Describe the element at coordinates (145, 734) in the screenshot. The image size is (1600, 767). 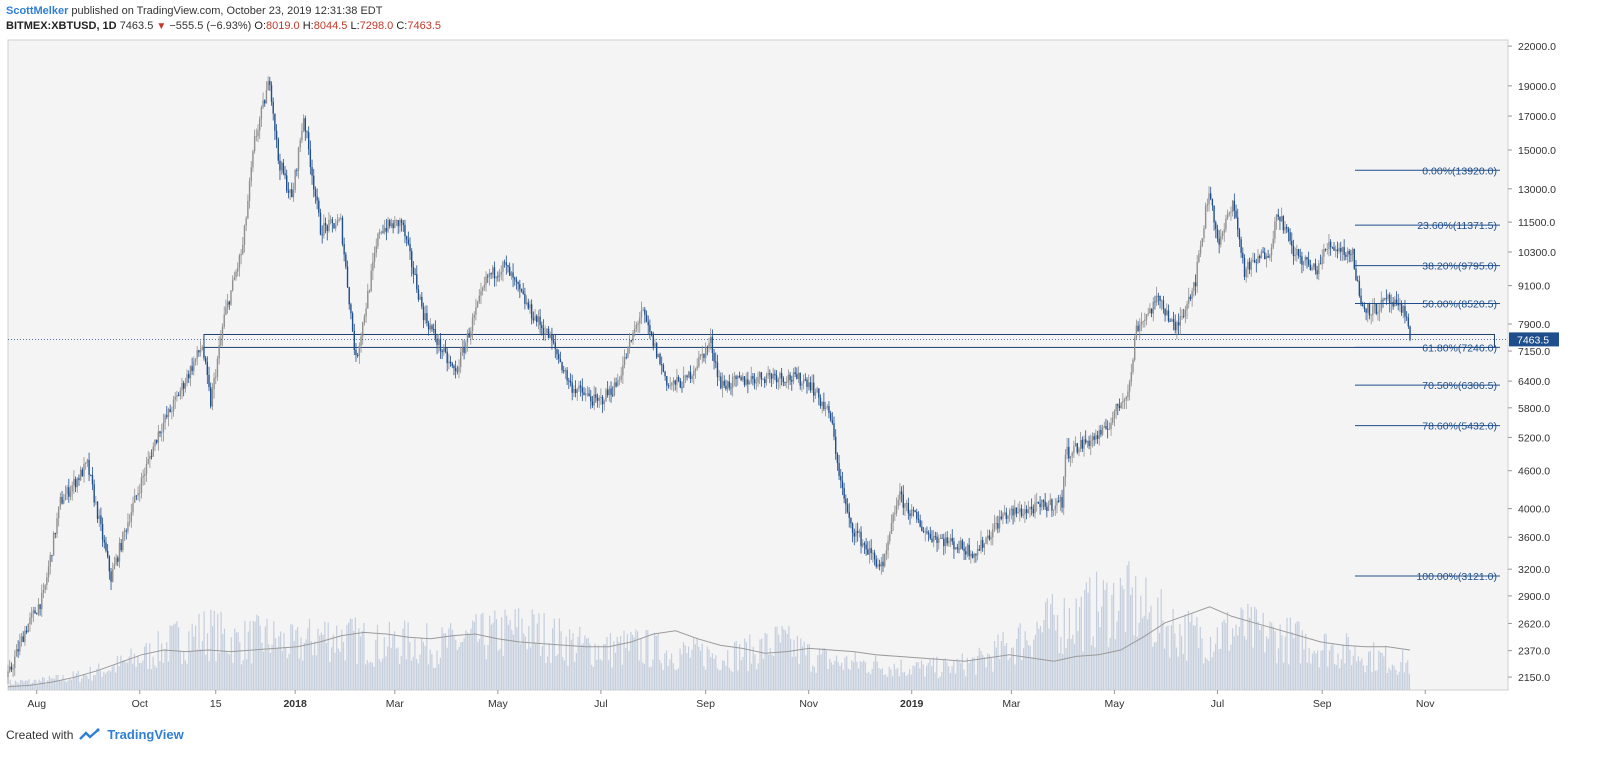
I see `tradingview-brand: TradingView` at that location.